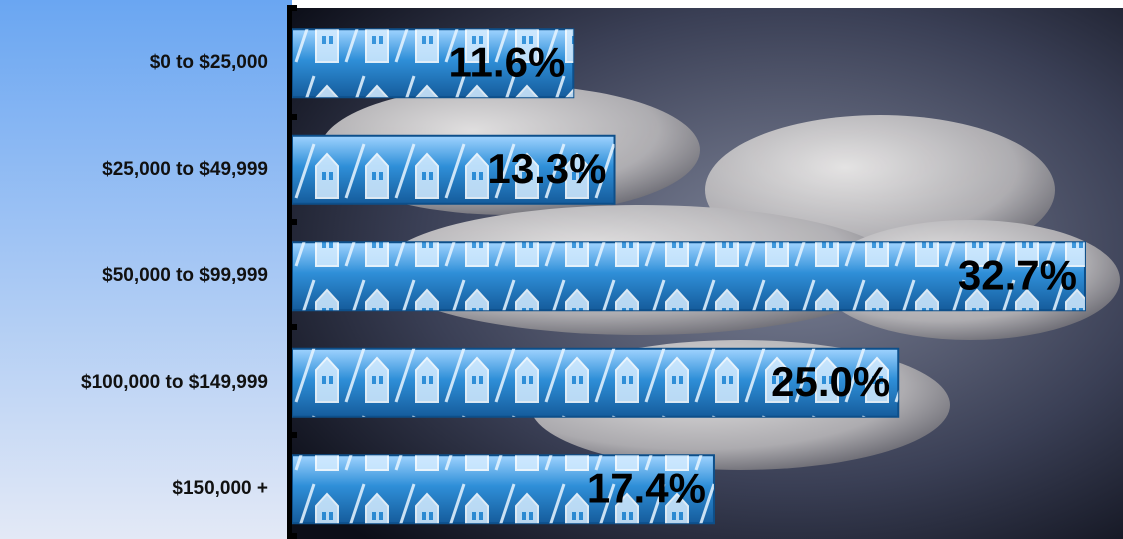 This screenshot has height=539, width=1123. Describe the element at coordinates (646, 487) in the screenshot. I see `value-label: 17.4%` at that location.